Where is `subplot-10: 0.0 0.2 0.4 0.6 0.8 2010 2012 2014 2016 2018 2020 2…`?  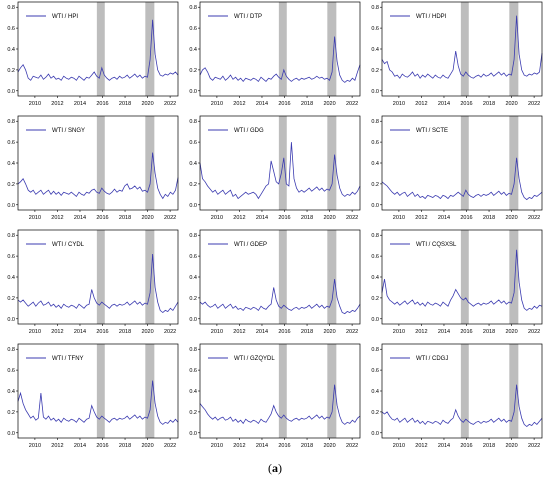 subplot-10: 0.0 0.2 0.4 0.6 0.8 2010 2012 2014 2016 2018 2020 2… is located at coordinates (93, 396).